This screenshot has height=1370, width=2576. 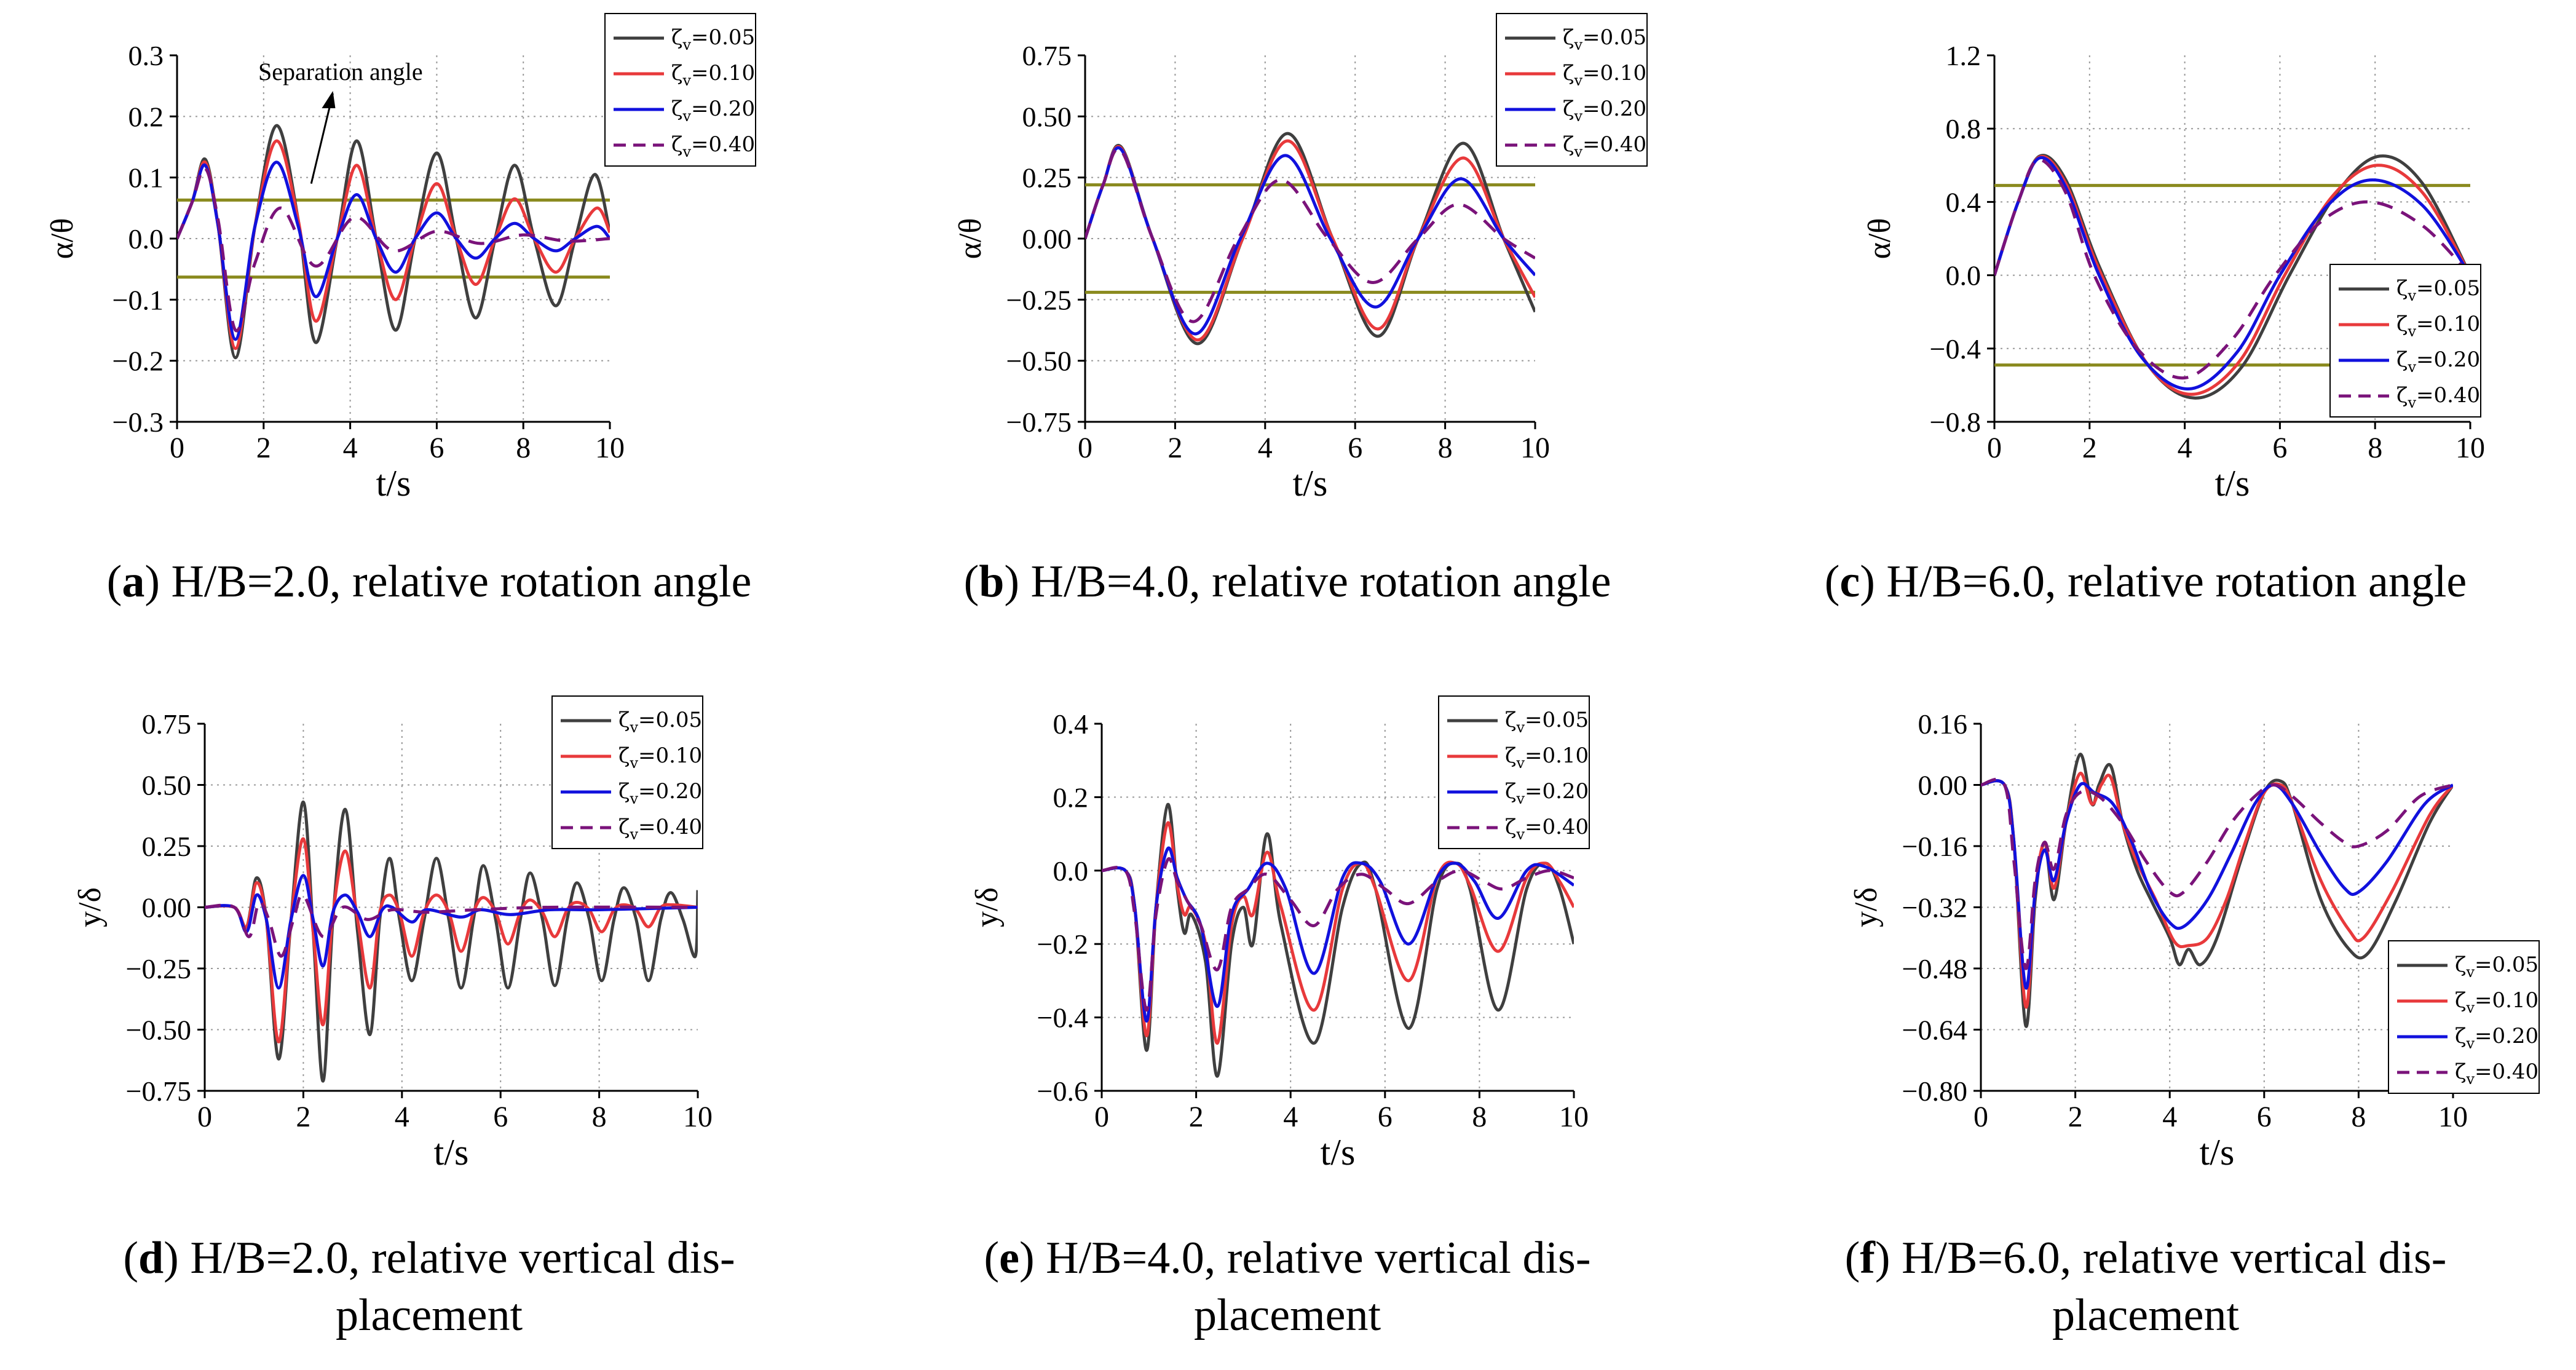 I want to click on chart-c-xtick-label: 0, so click(x=1995, y=448).